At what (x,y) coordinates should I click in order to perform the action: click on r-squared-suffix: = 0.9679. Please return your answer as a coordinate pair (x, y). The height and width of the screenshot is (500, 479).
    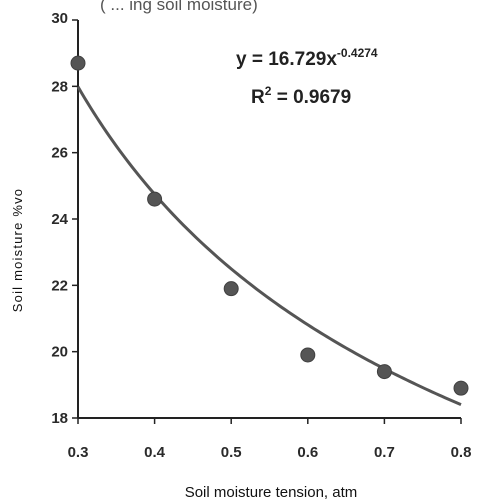
    Looking at the image, I should click on (311, 97).